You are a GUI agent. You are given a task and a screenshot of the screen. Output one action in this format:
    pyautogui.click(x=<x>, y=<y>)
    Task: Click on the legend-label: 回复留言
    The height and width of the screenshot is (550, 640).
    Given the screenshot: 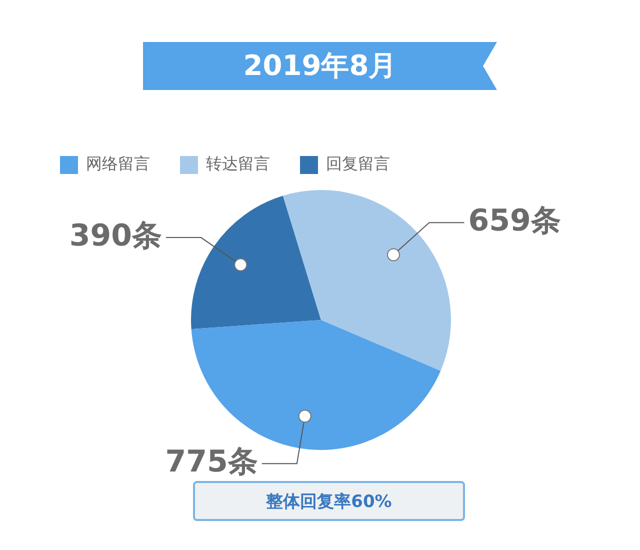 What is the action you would take?
    pyautogui.click(x=358, y=164)
    